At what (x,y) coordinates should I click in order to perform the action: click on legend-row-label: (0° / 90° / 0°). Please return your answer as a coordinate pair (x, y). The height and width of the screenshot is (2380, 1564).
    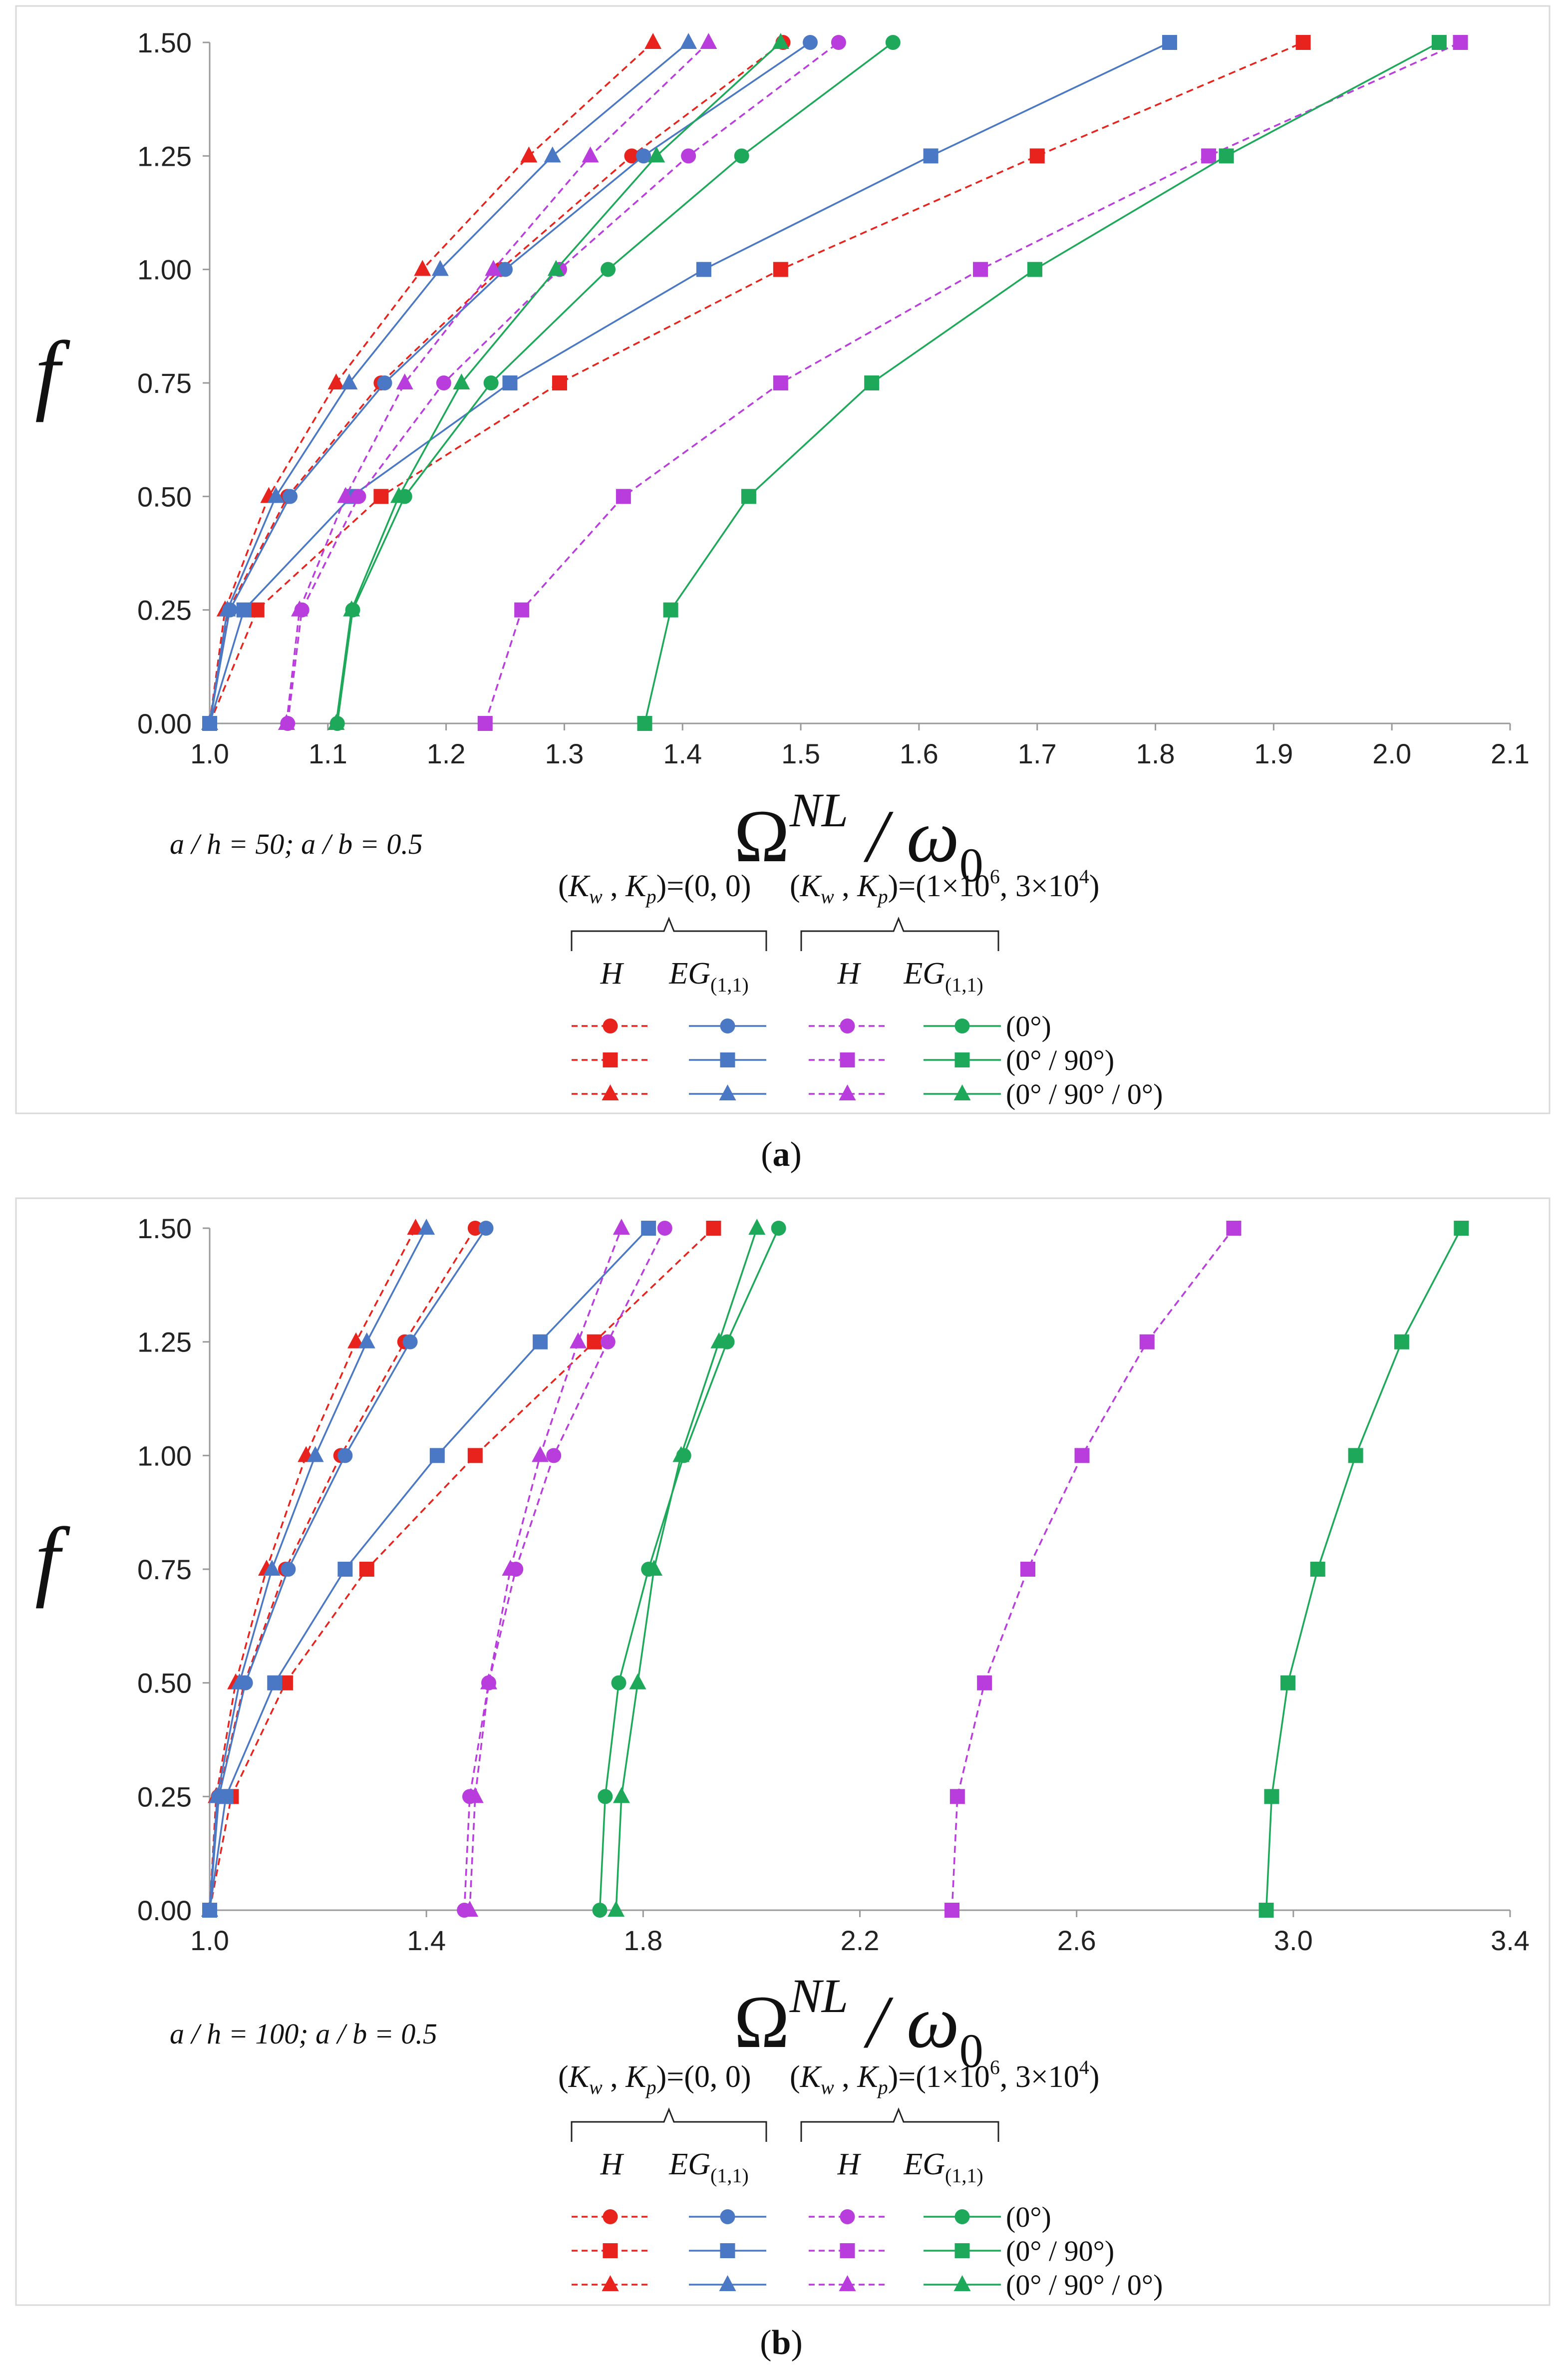
    Looking at the image, I should click on (1084, 2285).